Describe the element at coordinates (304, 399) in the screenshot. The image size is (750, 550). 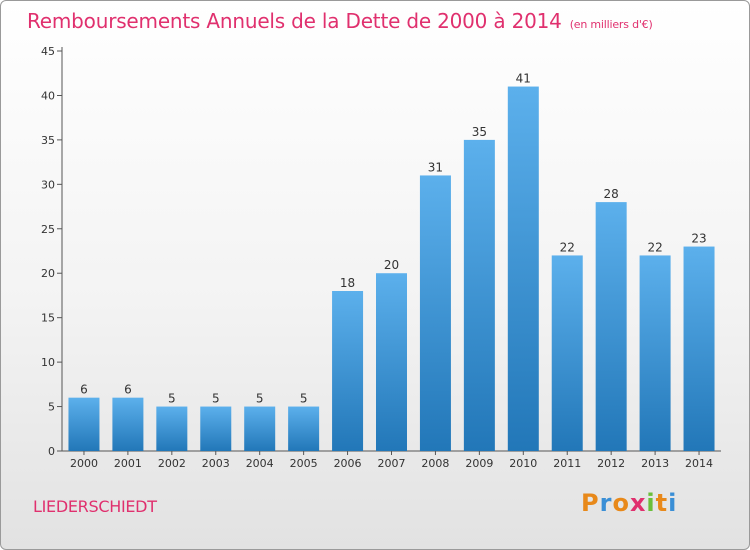
I see `value-label-2005: 5` at that location.